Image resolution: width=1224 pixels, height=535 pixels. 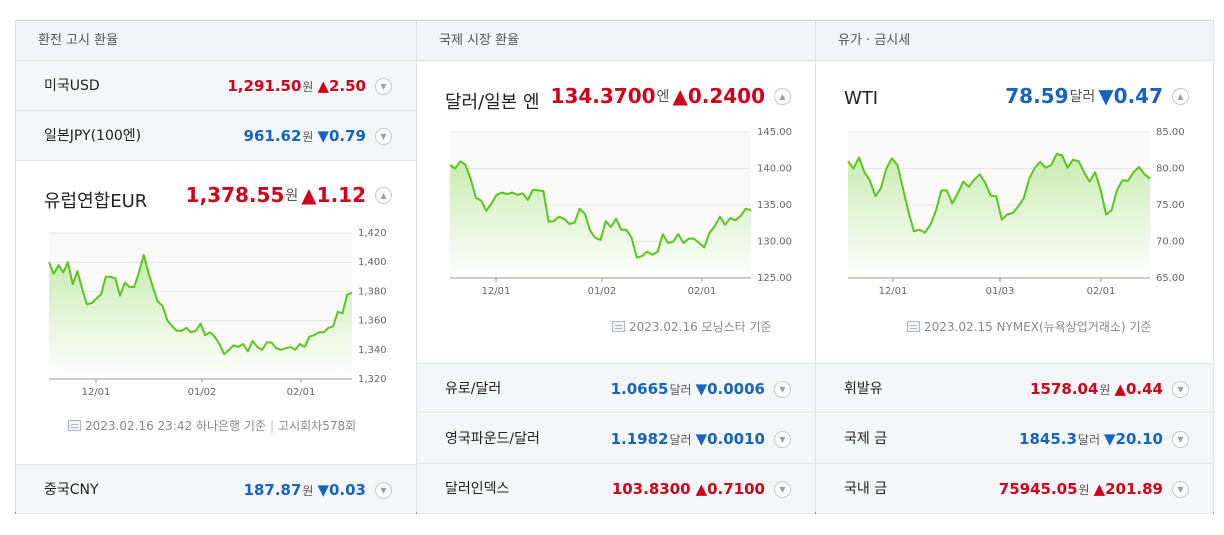 I want to click on rate-change: ▼0.47, so click(x=1130, y=96).